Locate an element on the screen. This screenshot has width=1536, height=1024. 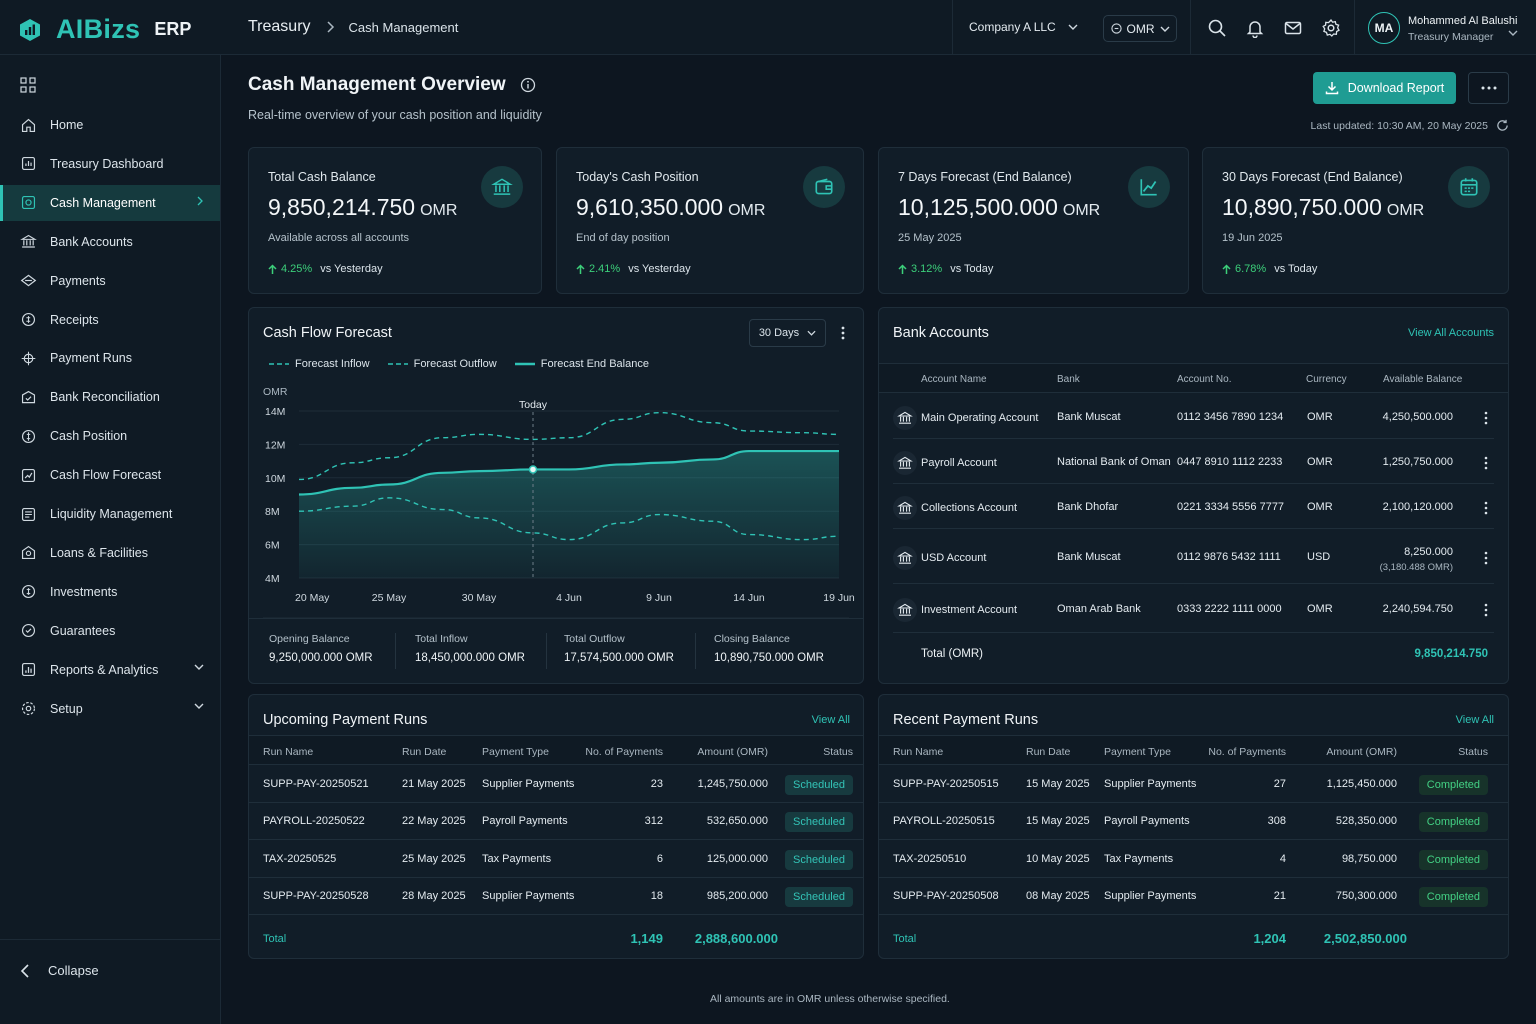
company-name: Company A LLC is located at coordinates (1012, 27).